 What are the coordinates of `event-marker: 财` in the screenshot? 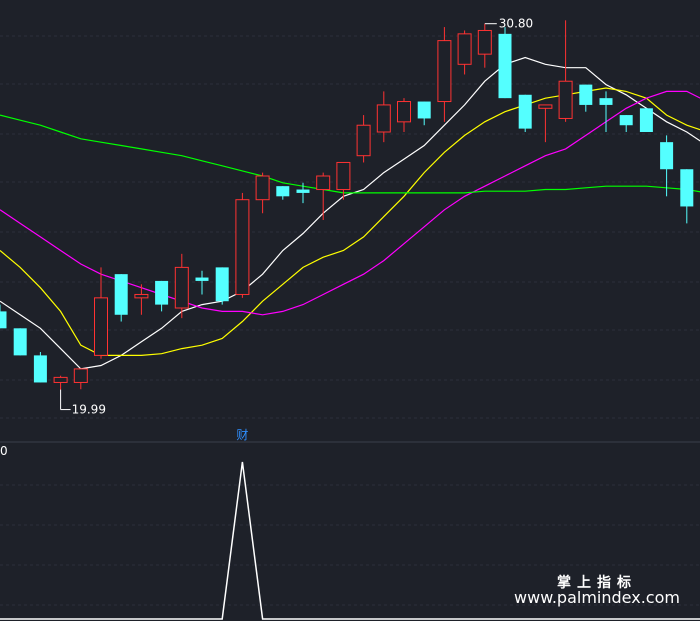 It's located at (242, 435).